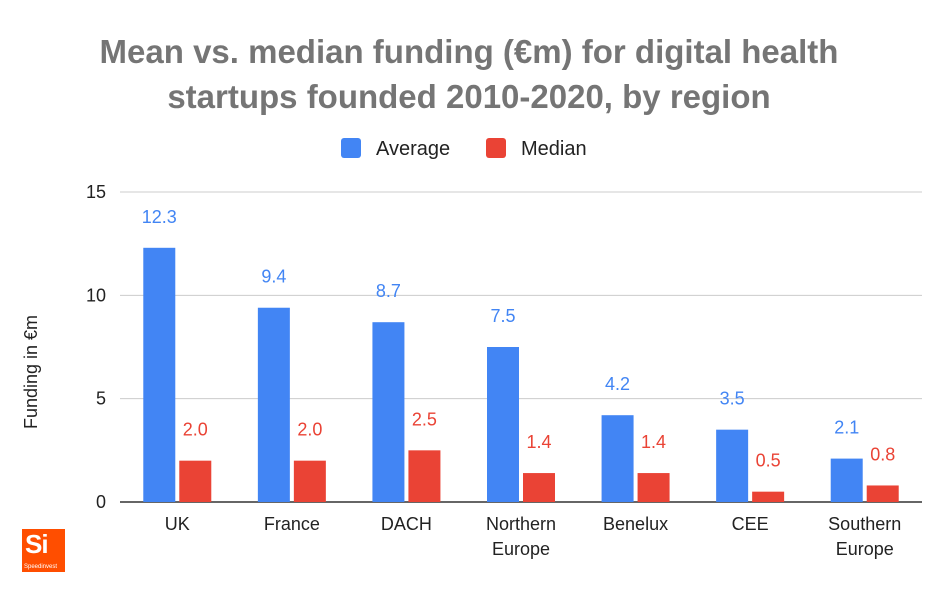 The height and width of the screenshot is (592, 938). Describe the element at coordinates (521, 536) in the screenshot. I see `x-category-label-3: Northern Europe` at that location.